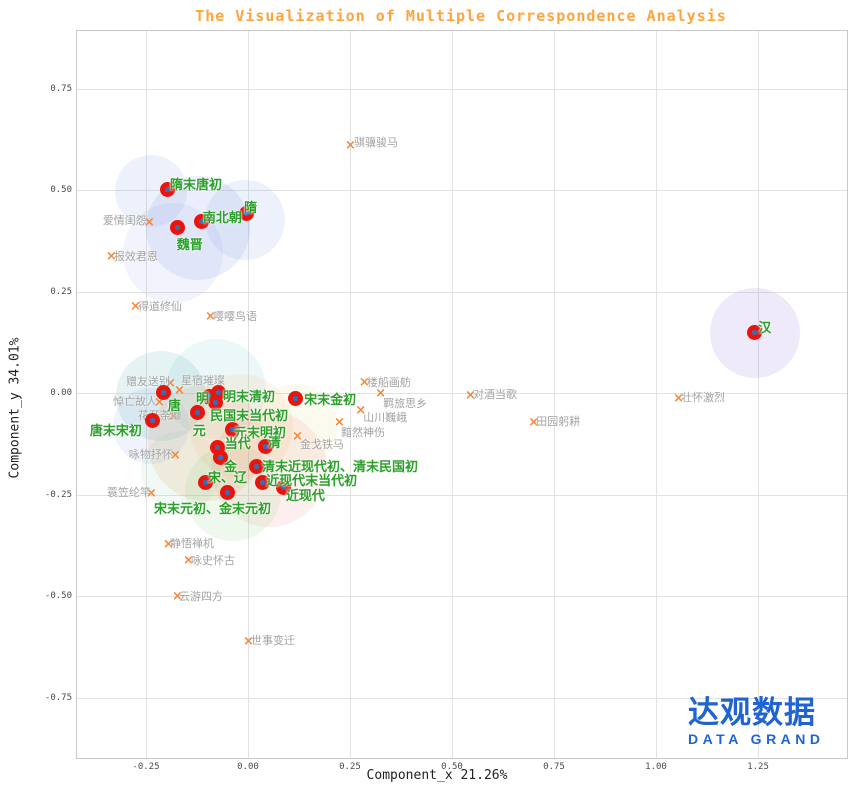  What do you see at coordinates (272, 641) in the screenshot?
I see `theme-label: 世事变迁` at bounding box center [272, 641].